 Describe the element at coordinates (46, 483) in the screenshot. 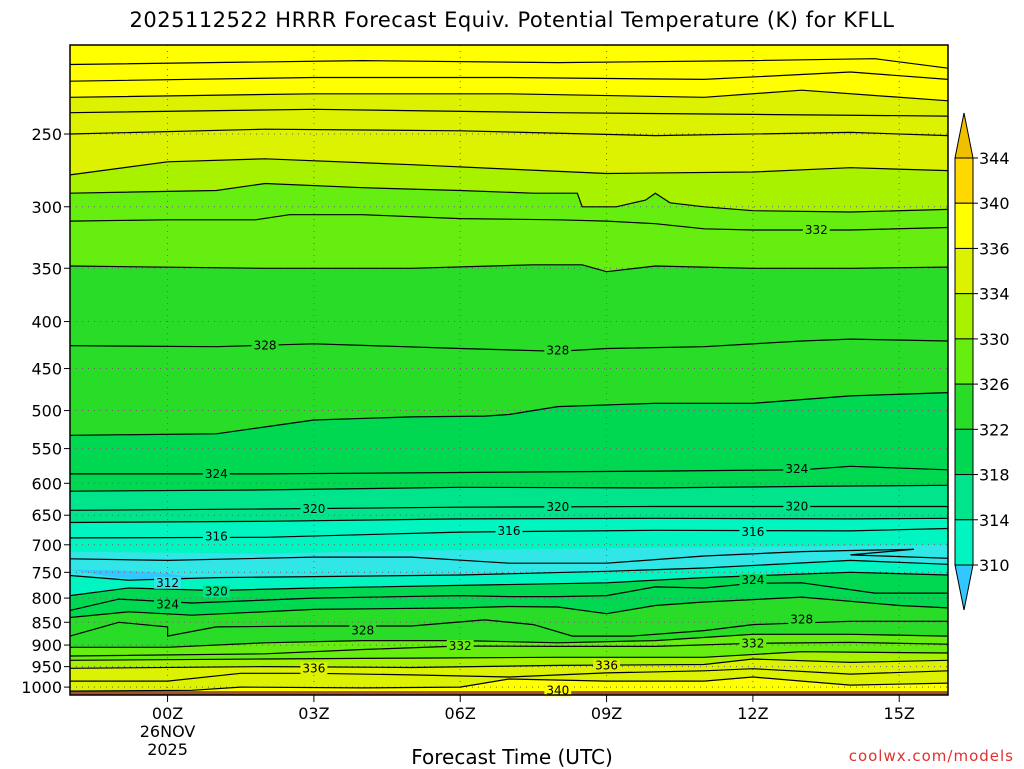

I see `y-tick-label-600: 600` at that location.